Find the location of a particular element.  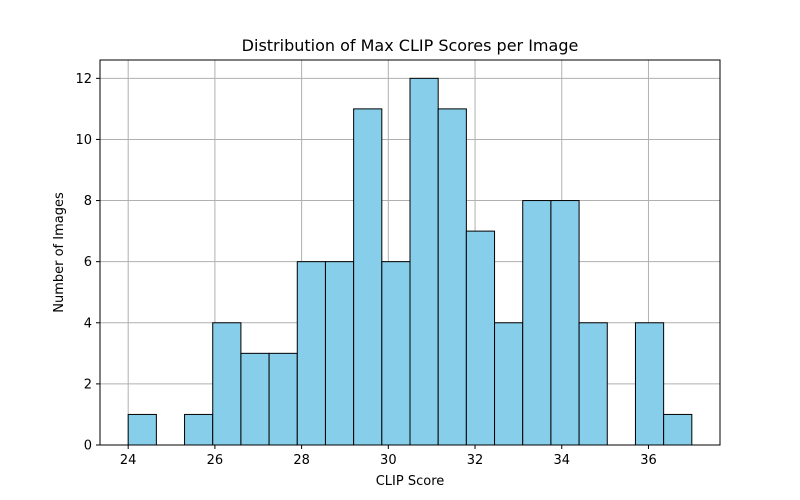

x-tick-label: 24 is located at coordinates (128, 460).